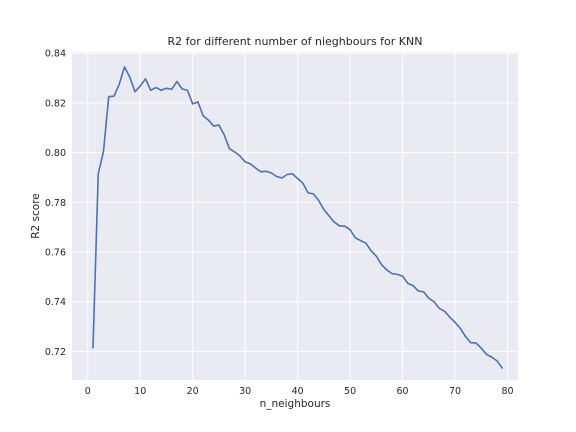 The width and height of the screenshot is (576, 432). What do you see at coordinates (55, 253) in the screenshot?
I see `y-tick-label: 0.76` at bounding box center [55, 253].